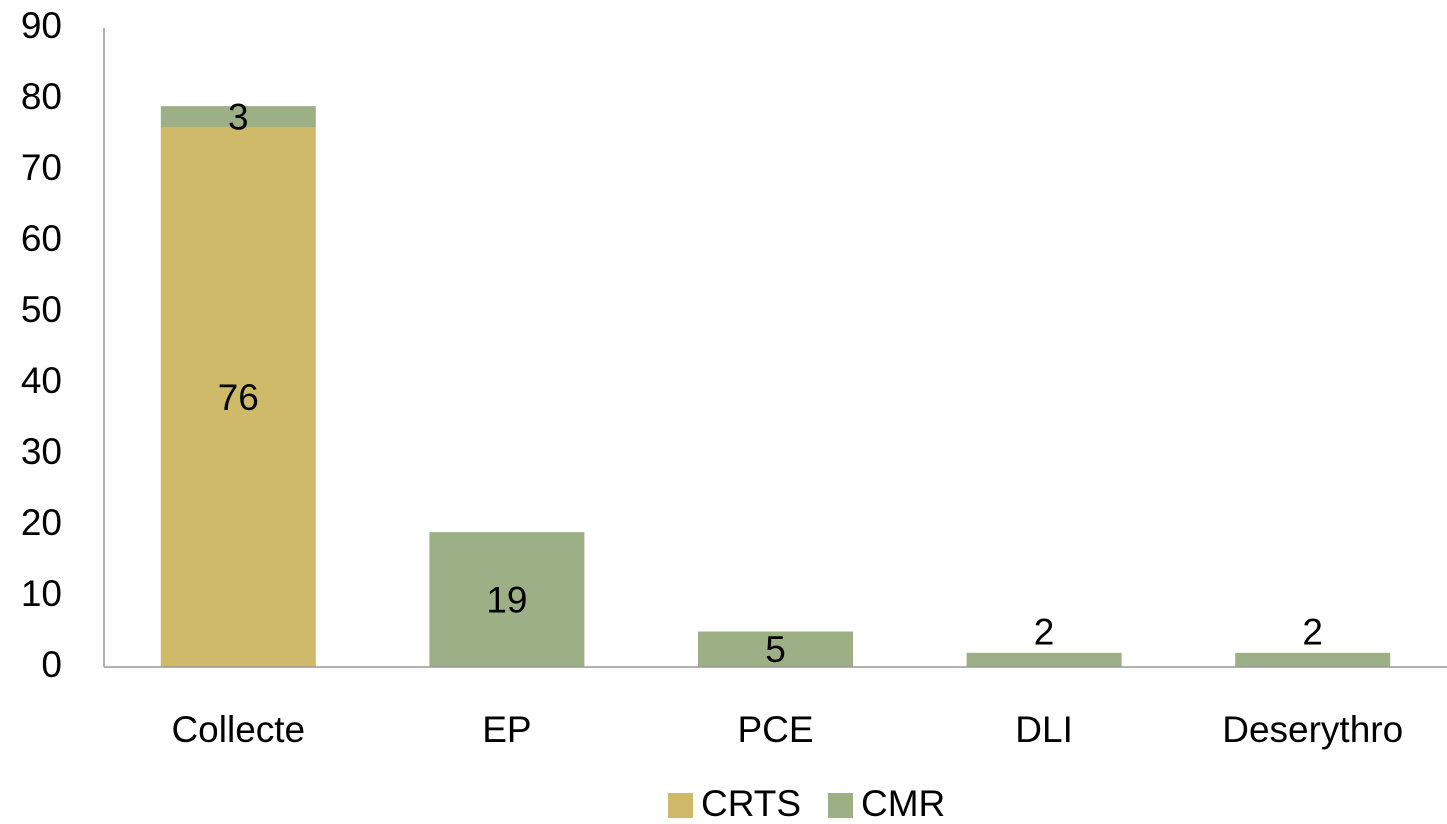 This screenshot has width=1447, height=824. What do you see at coordinates (41, 593) in the screenshot?
I see `y-tick-label: 10` at bounding box center [41, 593].